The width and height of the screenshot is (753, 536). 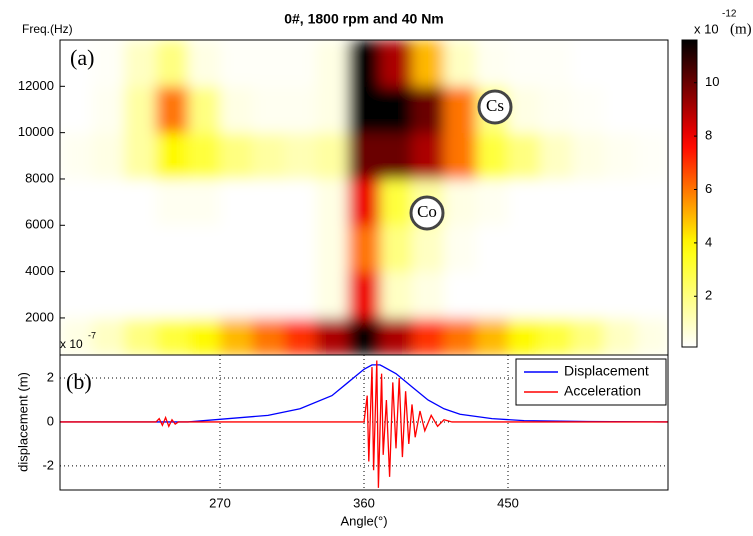 I want to click on annotation-circle, so click(x=495, y=107).